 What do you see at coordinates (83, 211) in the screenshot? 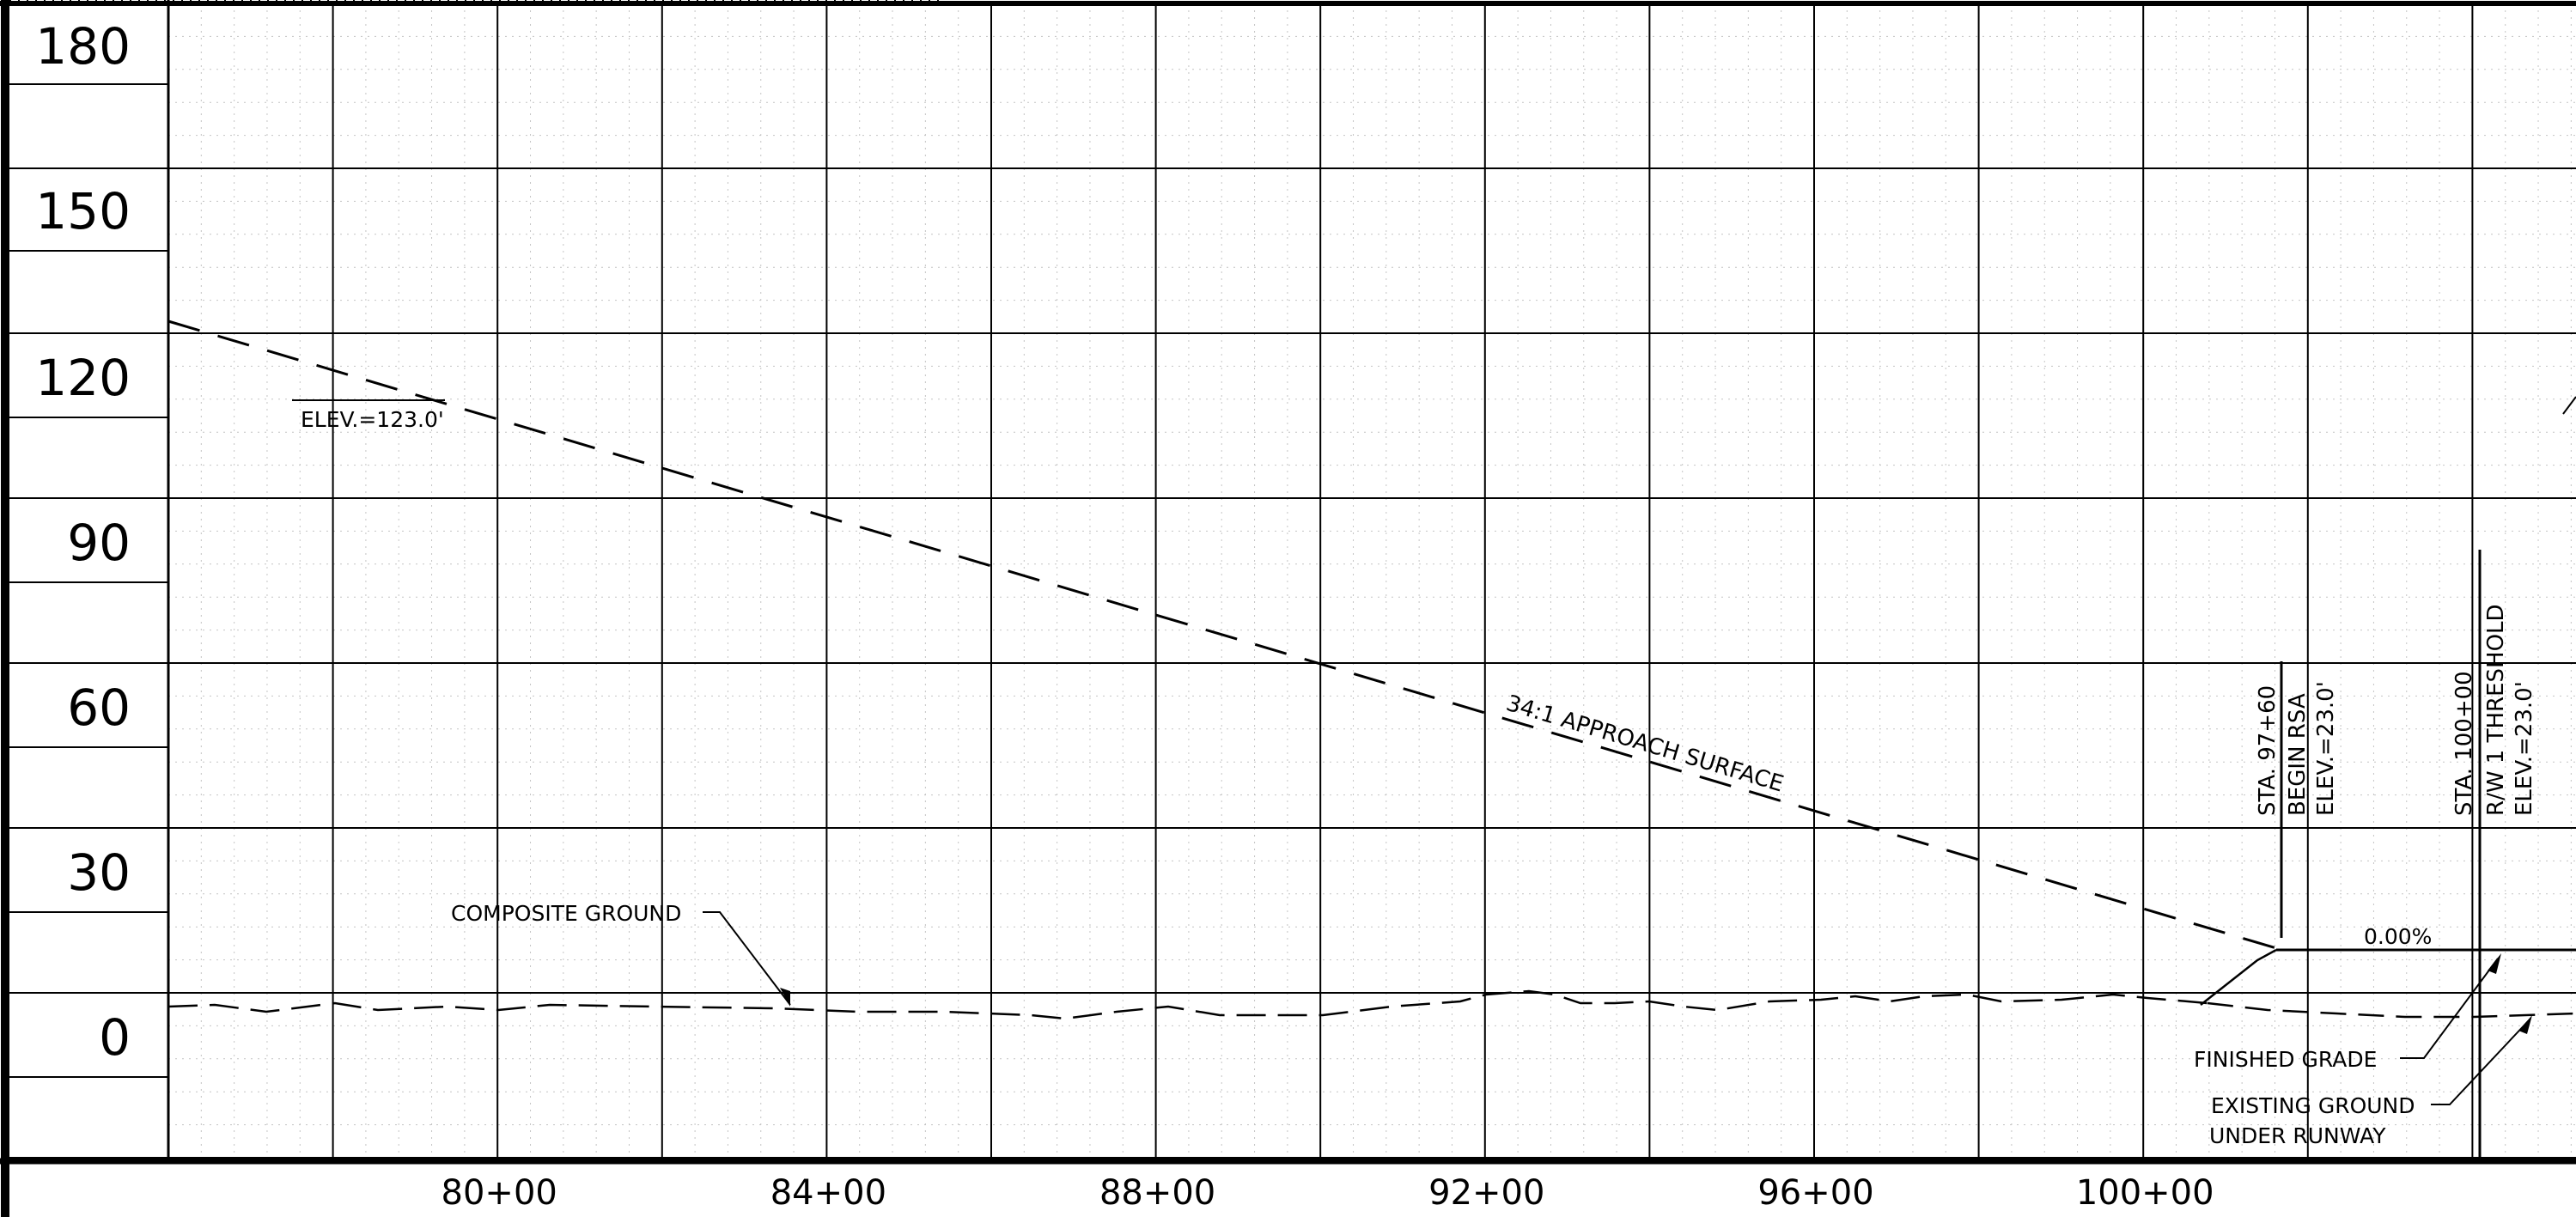
I see `elevation-label: 150` at bounding box center [83, 211].